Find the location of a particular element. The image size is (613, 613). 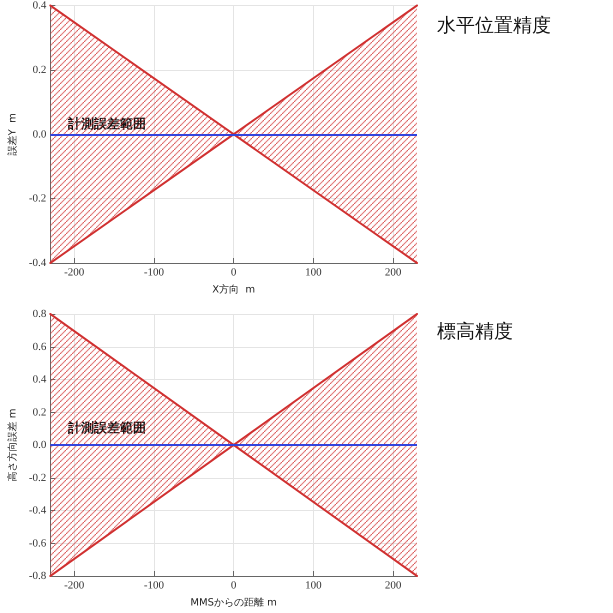

y-tick-label: -0.8 is located at coordinates (37, 576).